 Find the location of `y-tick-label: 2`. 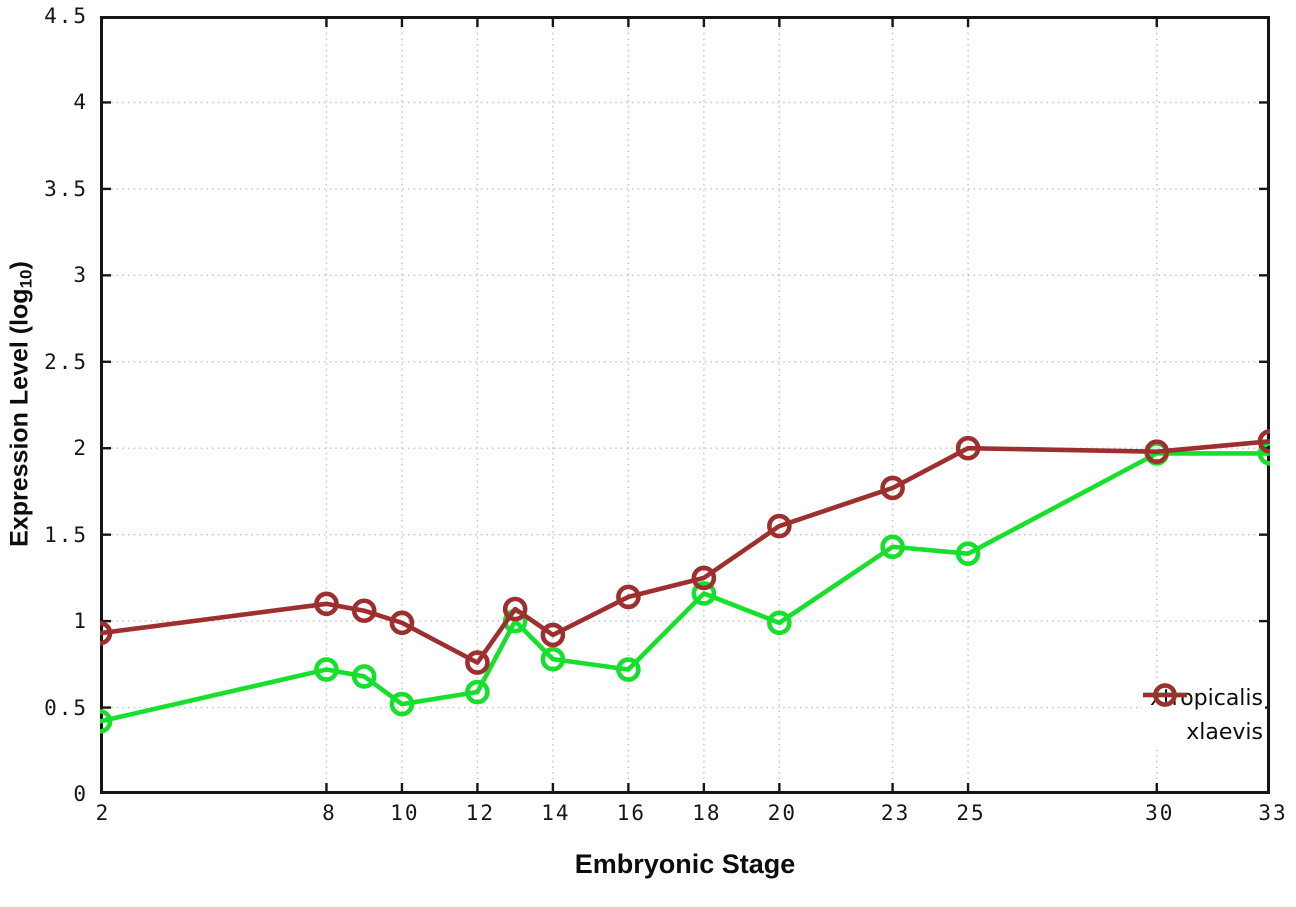

y-tick-label: 2 is located at coordinates (80, 448).